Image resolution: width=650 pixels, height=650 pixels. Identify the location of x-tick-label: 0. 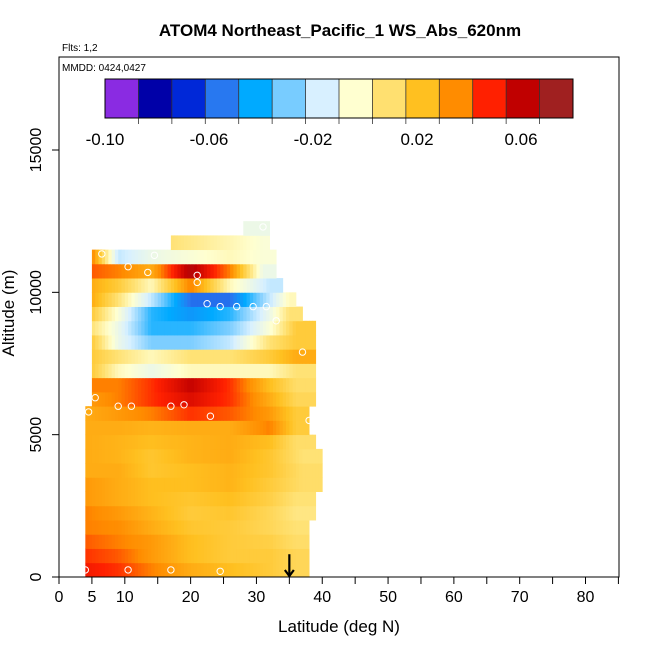
(59, 597).